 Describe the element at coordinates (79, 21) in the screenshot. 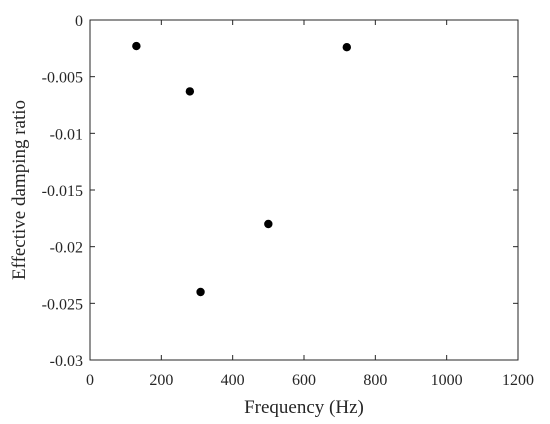

I see `y-tick-label: 0` at that location.